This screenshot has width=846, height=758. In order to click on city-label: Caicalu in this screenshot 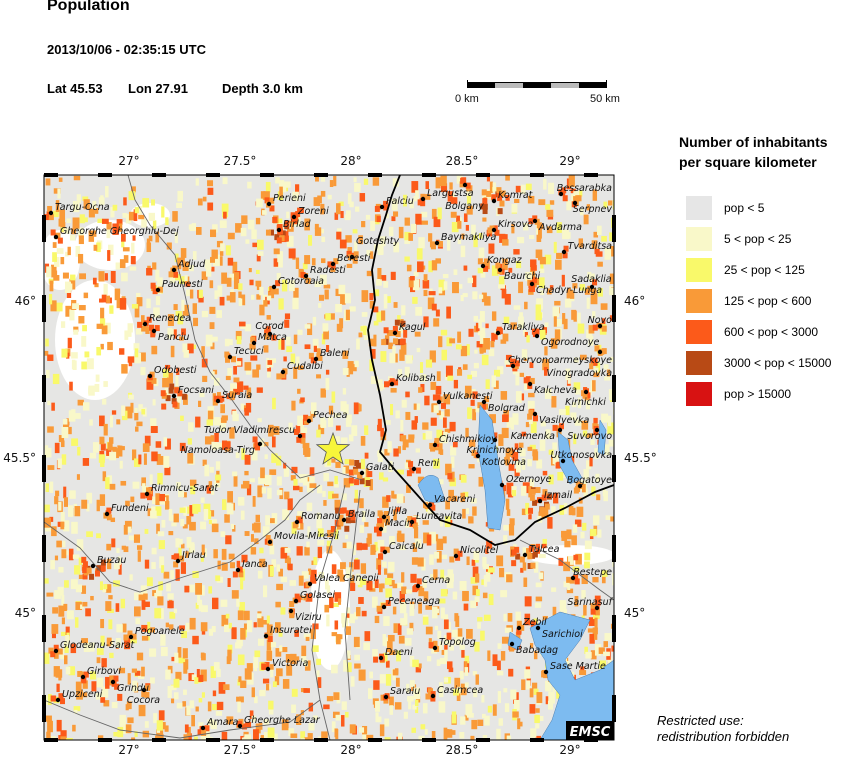, I will do `click(406, 546)`.